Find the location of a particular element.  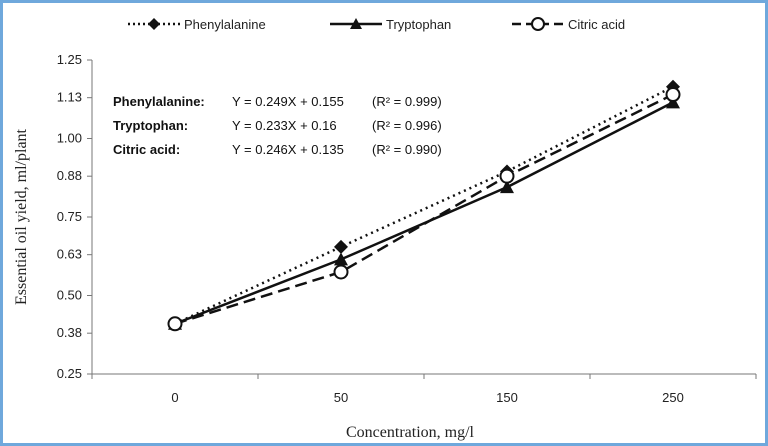

legend: Phenylalanine Tryptophan Citric acid is located at coordinates (376, 24).